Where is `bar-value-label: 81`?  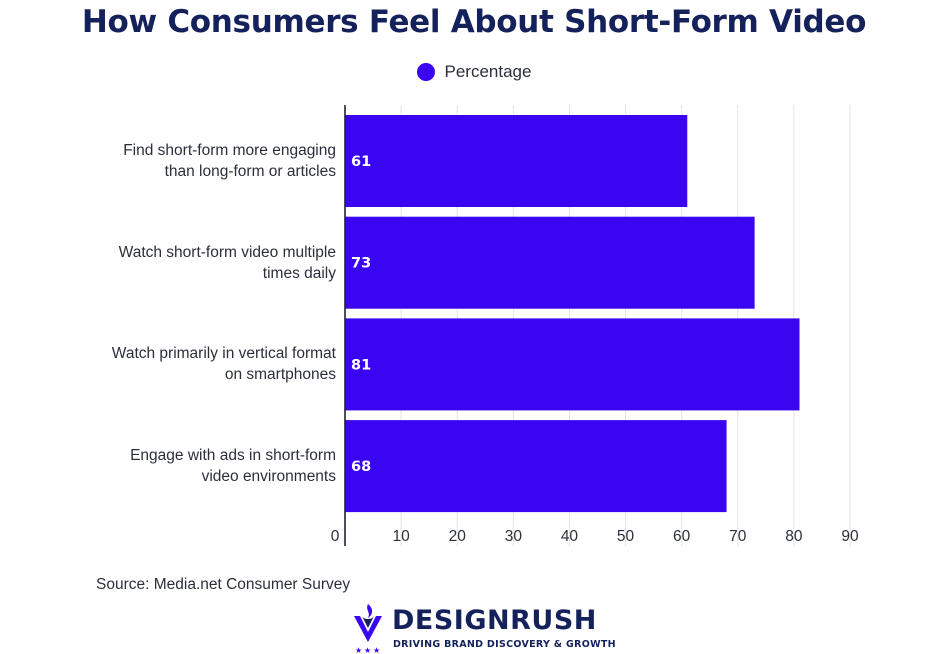
bar-value-label: 81 is located at coordinates (361, 365).